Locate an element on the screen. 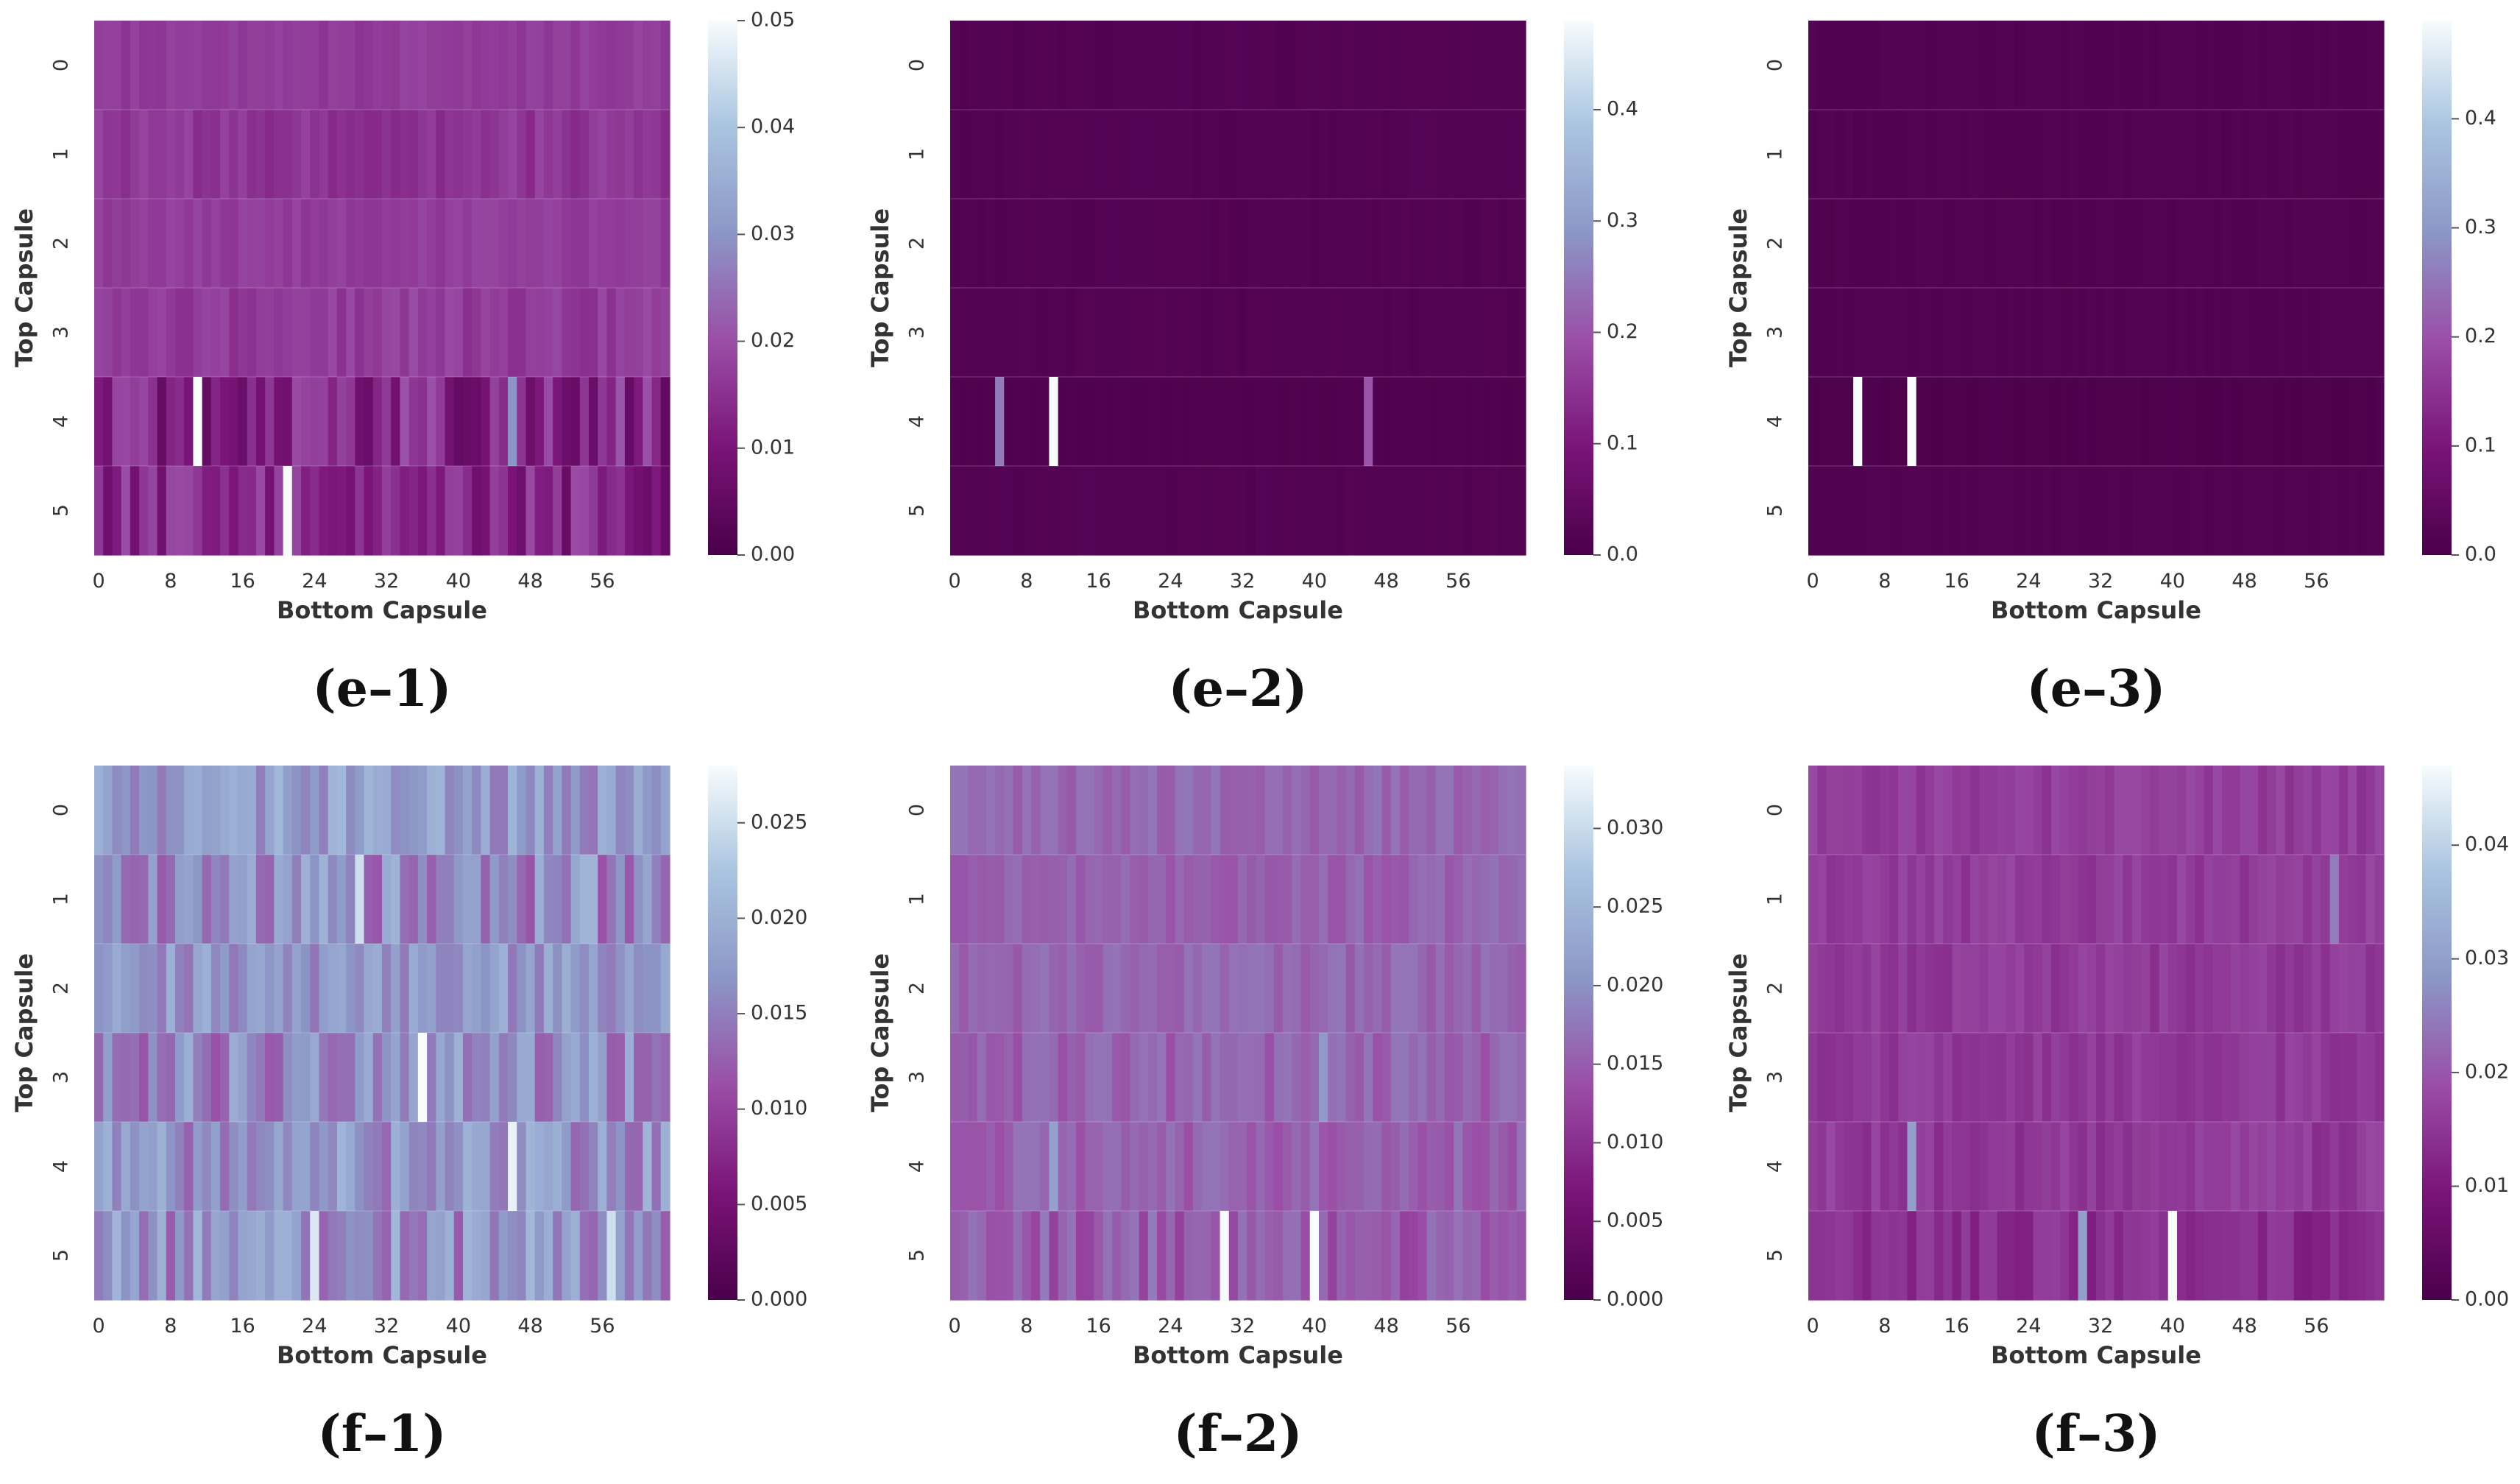 The image size is (2520, 1484). y-tick-label: 5 is located at coordinates (62, 510).